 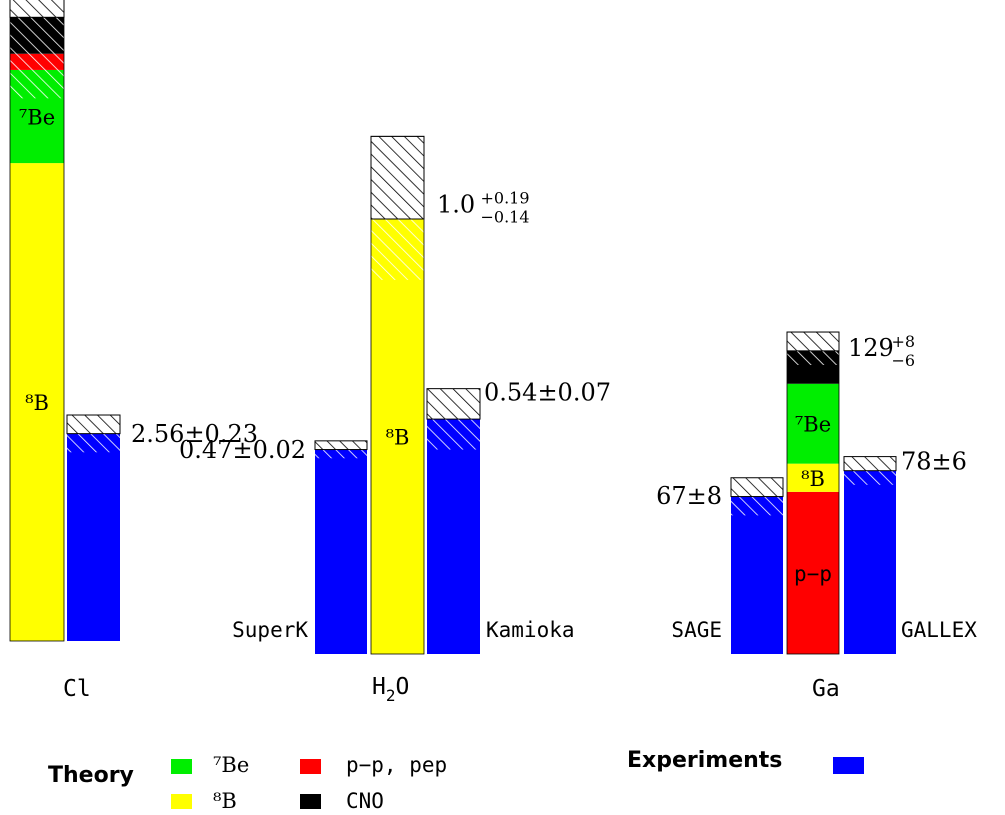 What do you see at coordinates (93, 443) in the screenshot?
I see `exp-homestake-error-minus` at bounding box center [93, 443].